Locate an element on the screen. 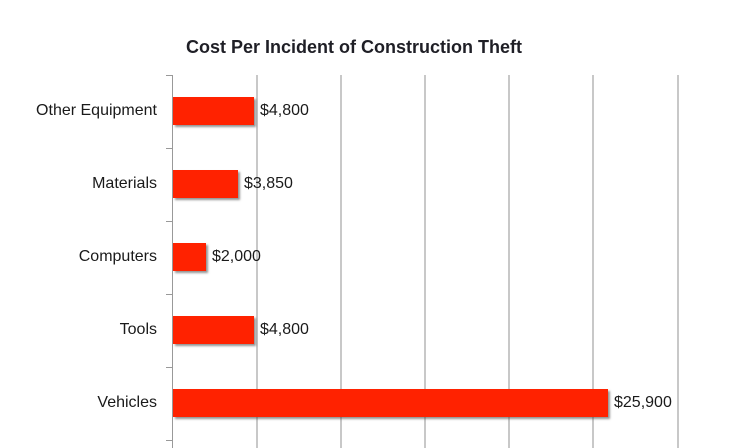 This screenshot has height=448, width=729. bar-vehicles is located at coordinates (390, 403).